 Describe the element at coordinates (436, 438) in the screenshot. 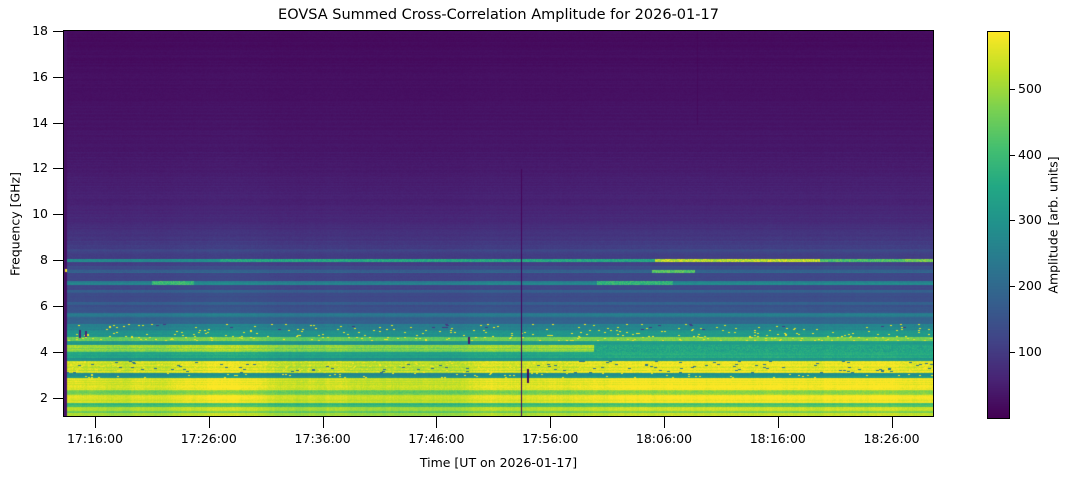

I see `x-tick-label: 17:46:00` at that location.